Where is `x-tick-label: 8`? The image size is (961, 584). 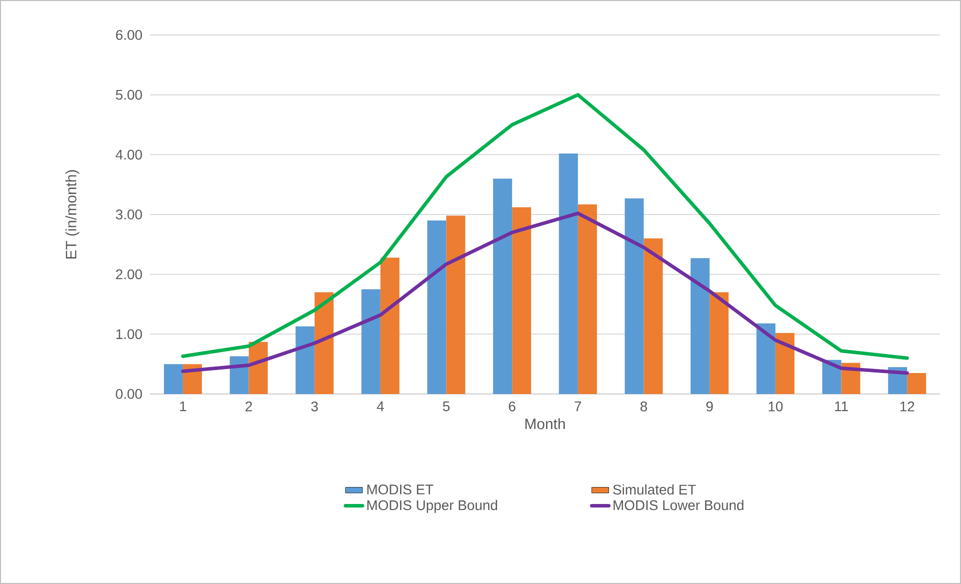 x-tick-label: 8 is located at coordinates (644, 406).